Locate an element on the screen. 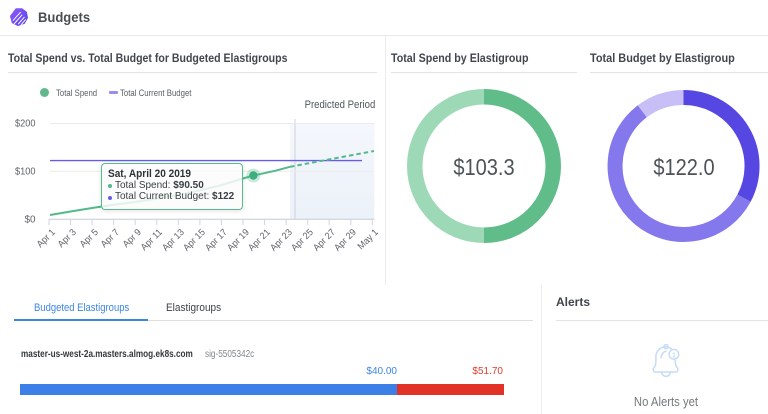  svg-text: $200 is located at coordinates (25, 124).